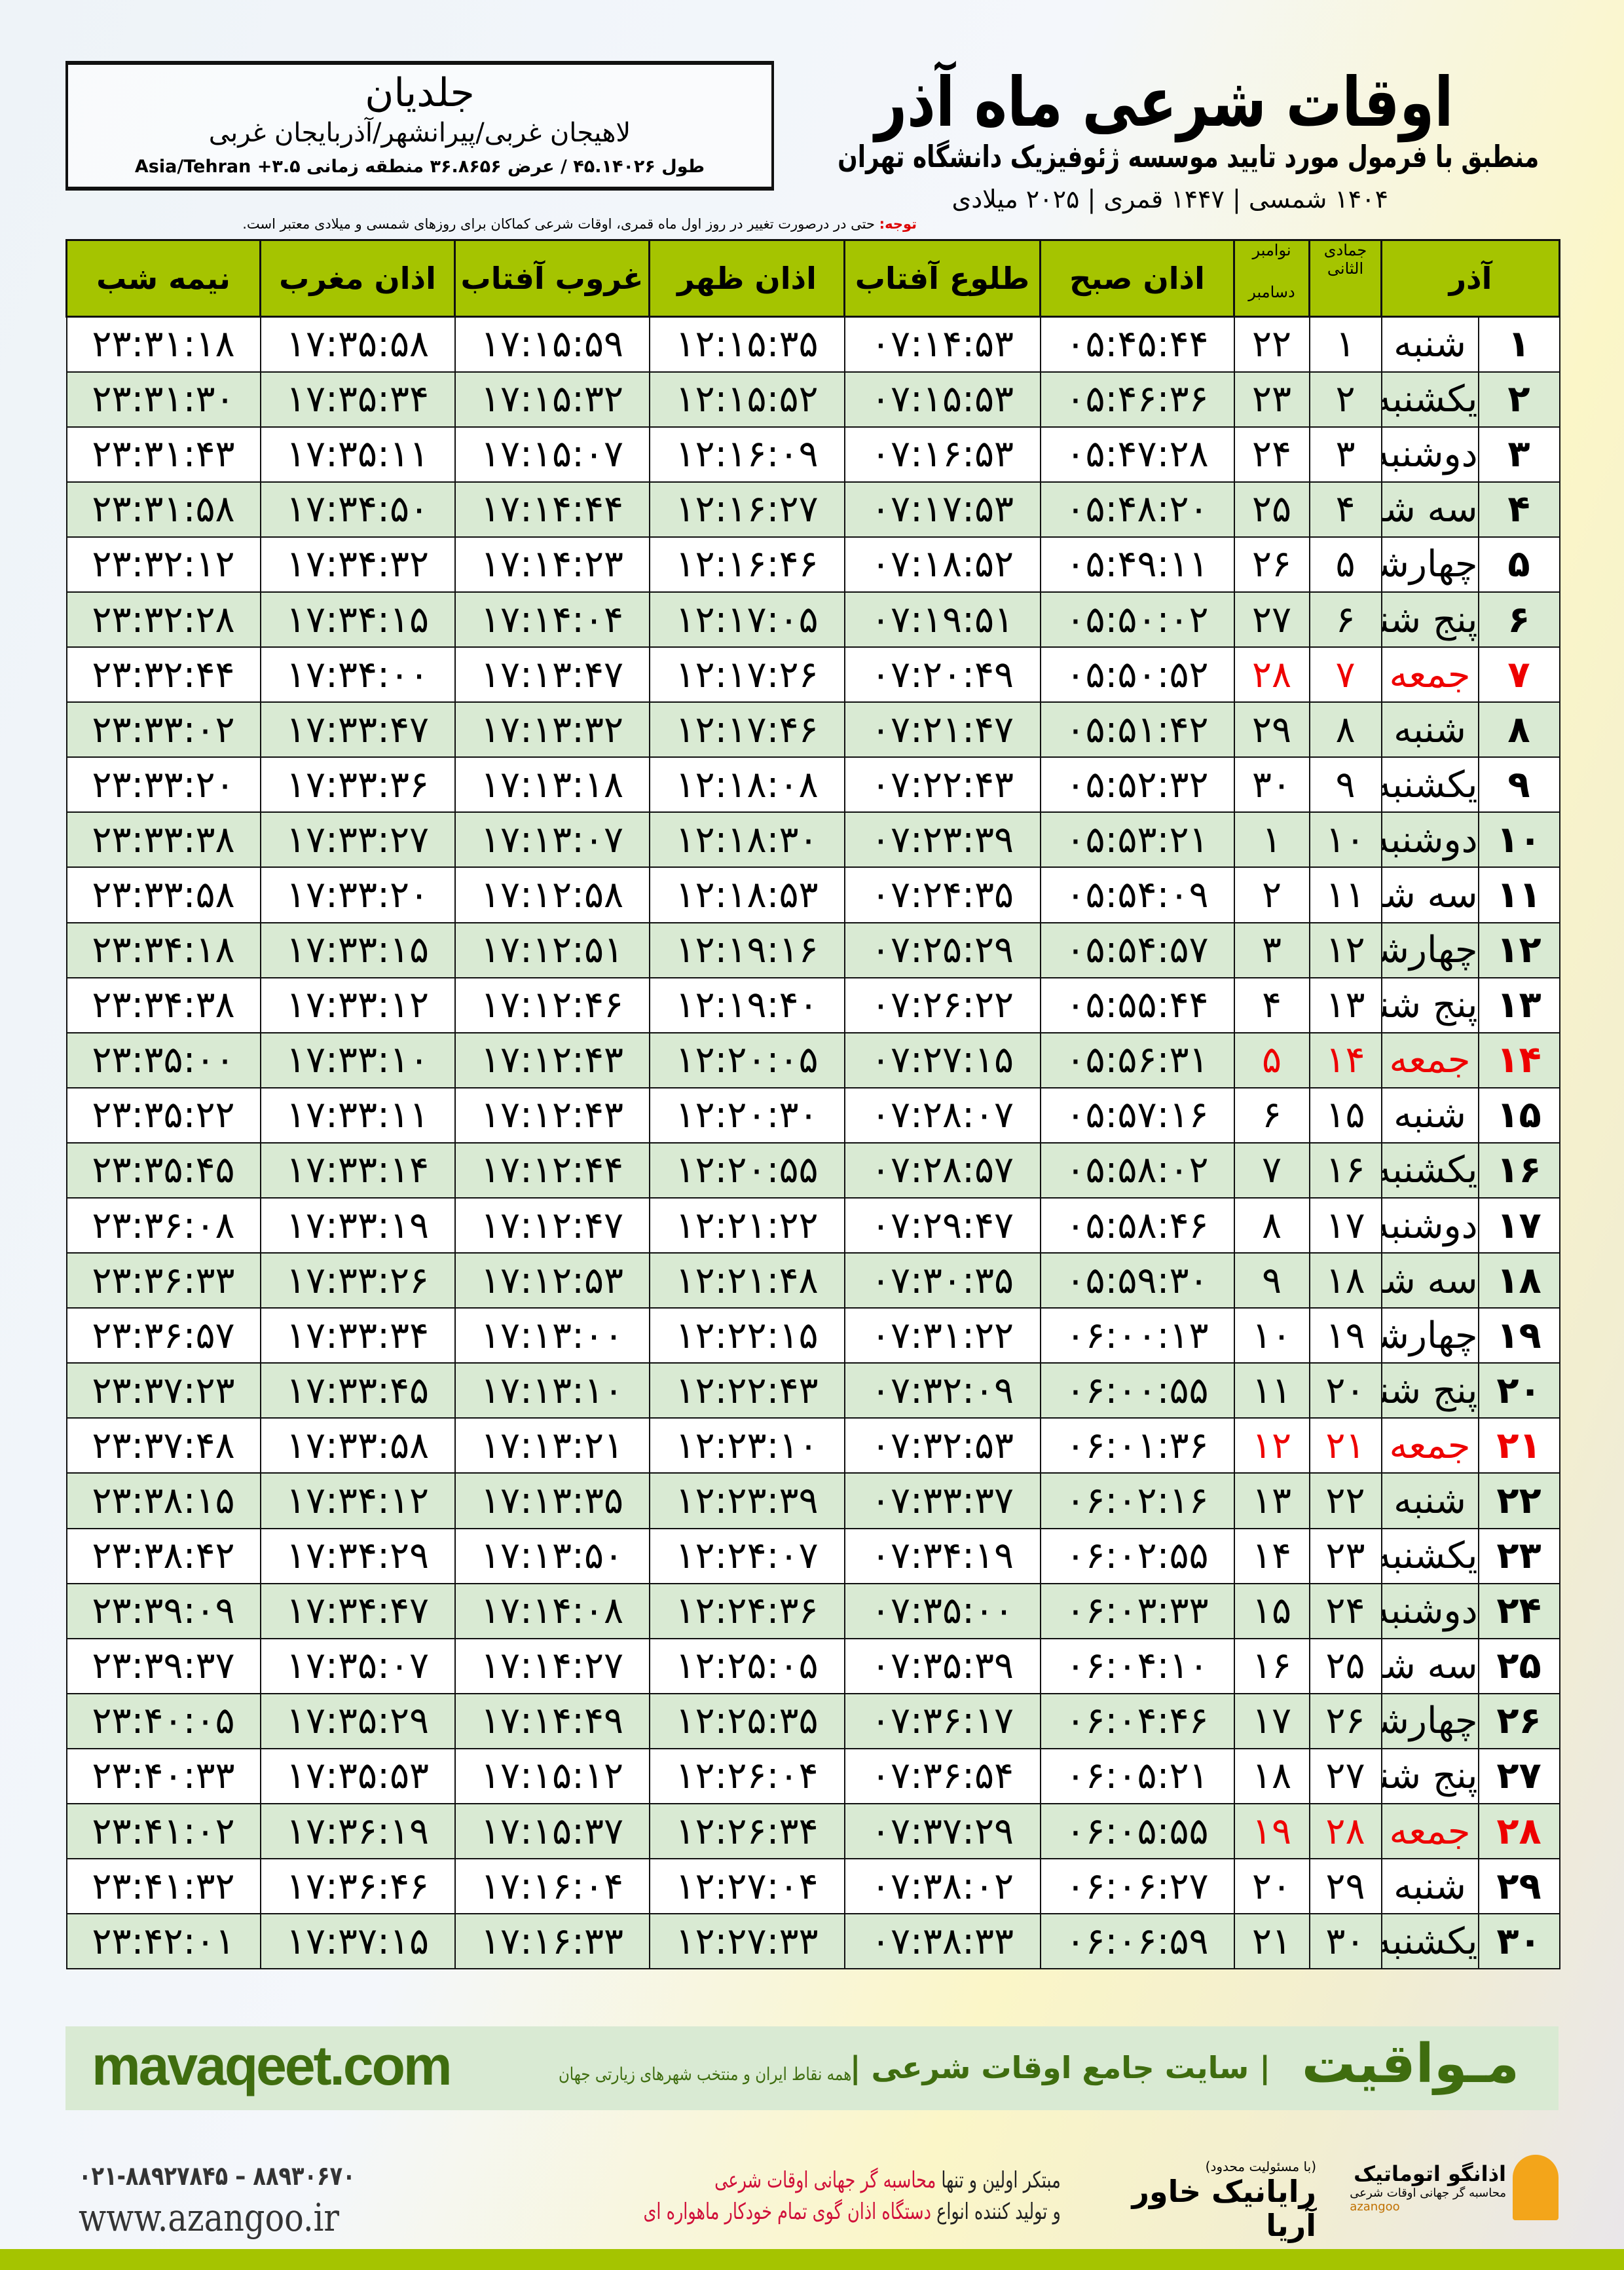 The image size is (1624, 2270). Describe the element at coordinates (357, 949) in the screenshot. I see `maghrib-time: ۱۷:۳۳:۱۵` at that location.